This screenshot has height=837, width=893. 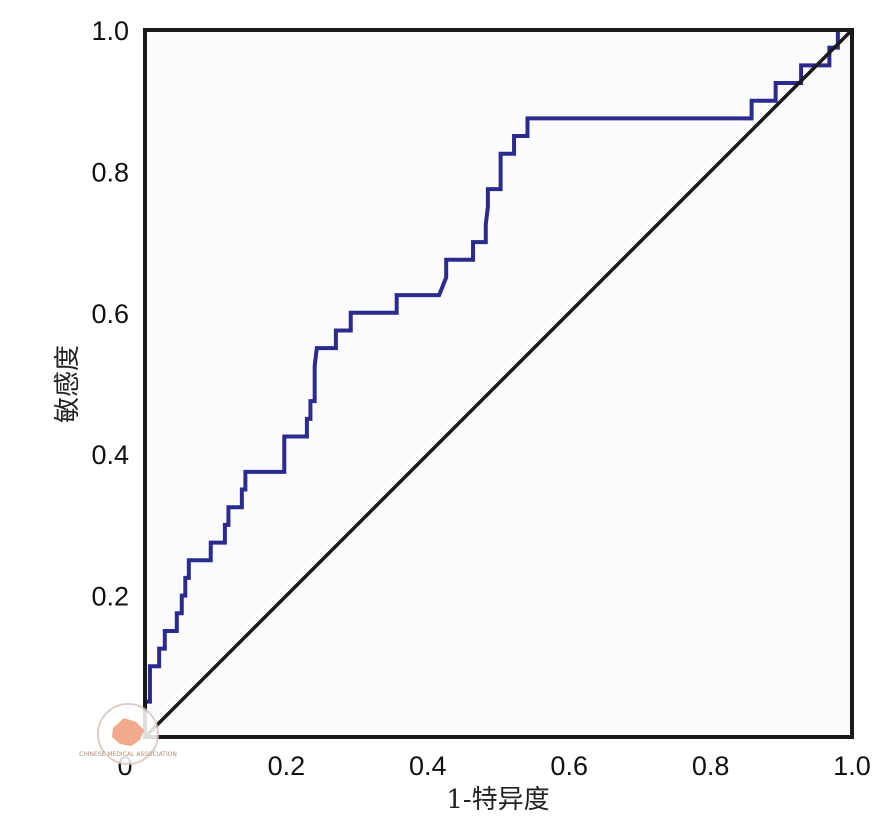 I want to click on x-axis-ticks: 0 0.2 0.4 0.6 0.8 1.0, so click(x=493, y=766).